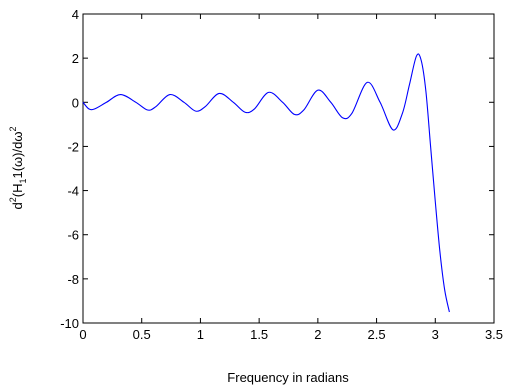 The width and height of the screenshot is (511, 387). I want to click on y-axis-label-part: 1, so click(23, 181).